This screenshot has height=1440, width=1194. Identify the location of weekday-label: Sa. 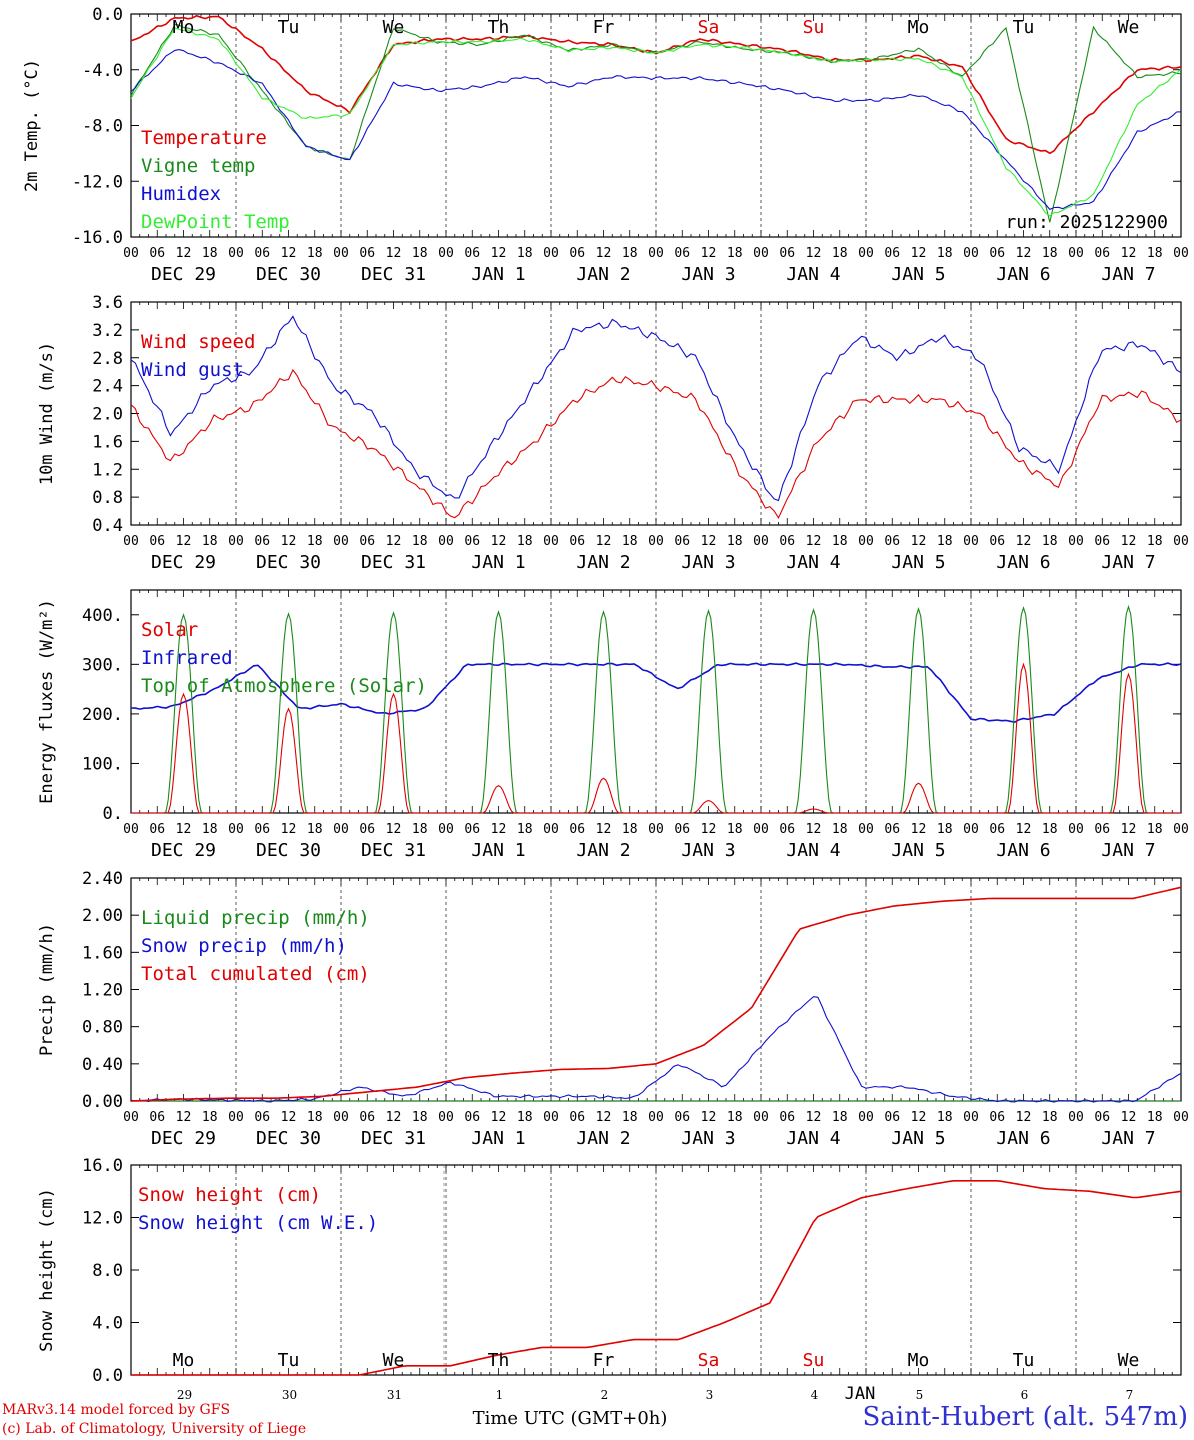
(709, 1360).